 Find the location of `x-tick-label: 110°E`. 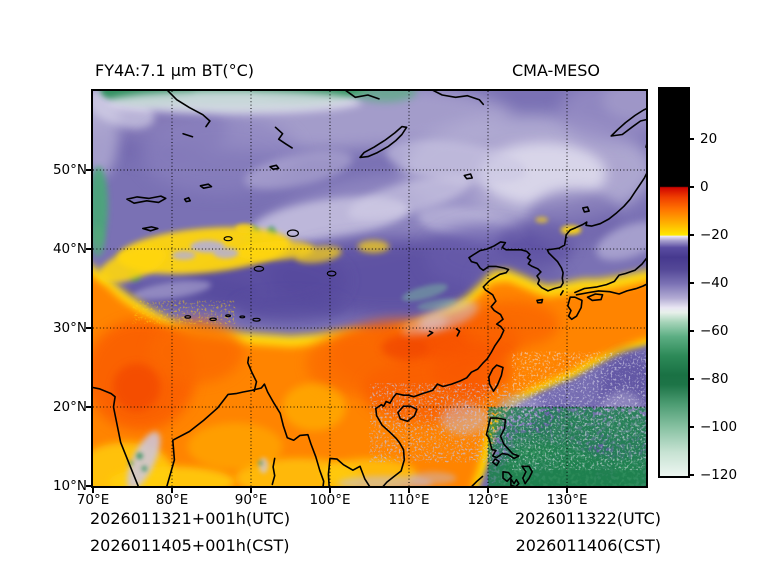

x-tick-label: 110°E is located at coordinates (409, 500).